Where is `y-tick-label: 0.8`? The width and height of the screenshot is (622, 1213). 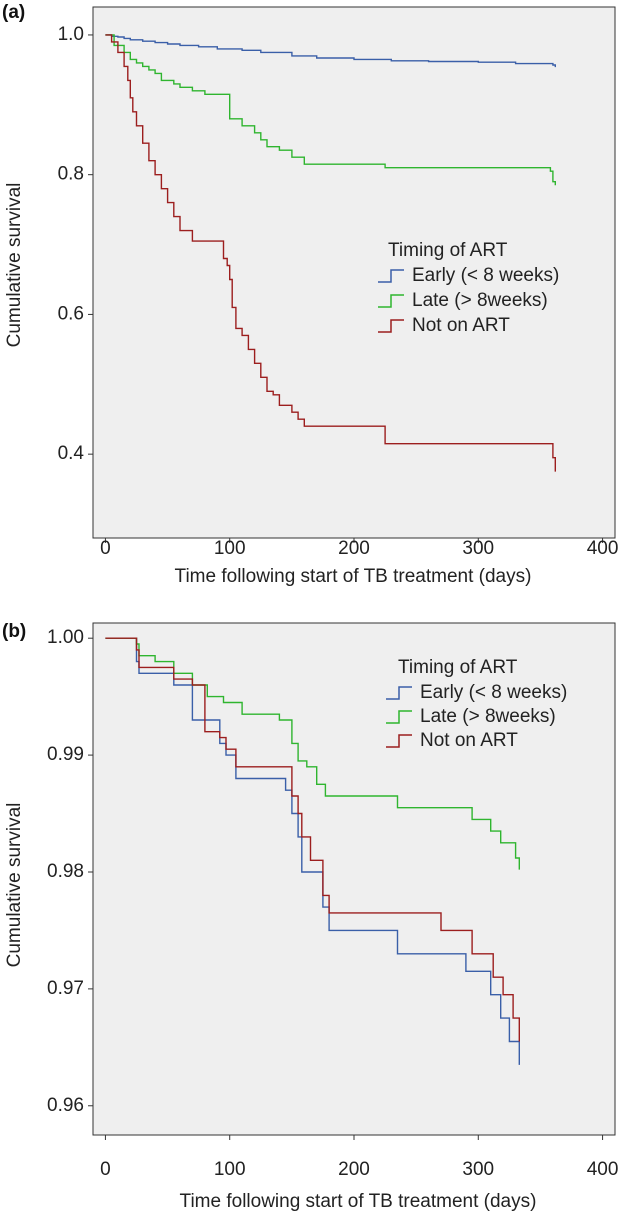 y-tick-label: 0.8 is located at coordinates (71, 174).